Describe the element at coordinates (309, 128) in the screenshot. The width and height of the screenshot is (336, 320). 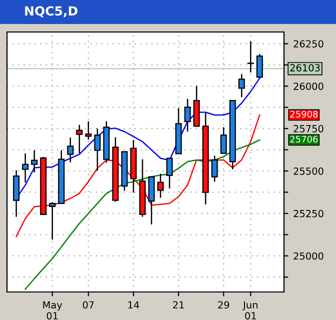
I see `y-tick-label: 25750` at that location.